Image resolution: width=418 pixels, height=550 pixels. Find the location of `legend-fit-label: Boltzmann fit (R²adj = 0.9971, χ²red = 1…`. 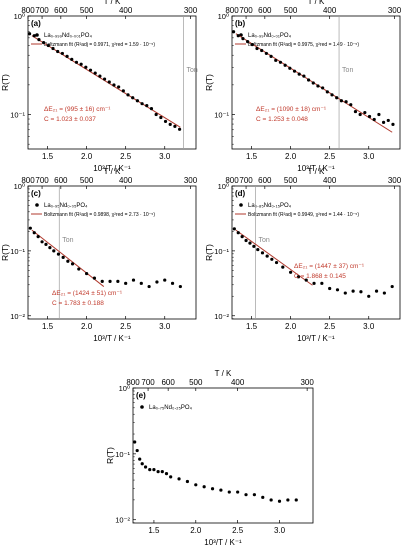

legend-fit-label: Boltzmann fit (R²adj = 0.9971, χ²red = 1… is located at coordinates (99, 45).